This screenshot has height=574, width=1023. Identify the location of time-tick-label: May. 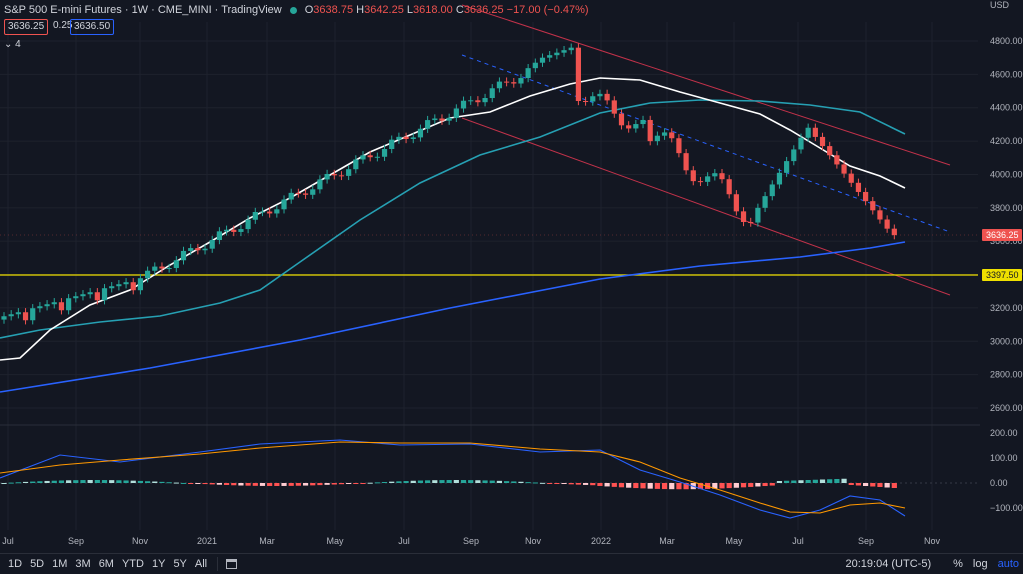
(734, 541).